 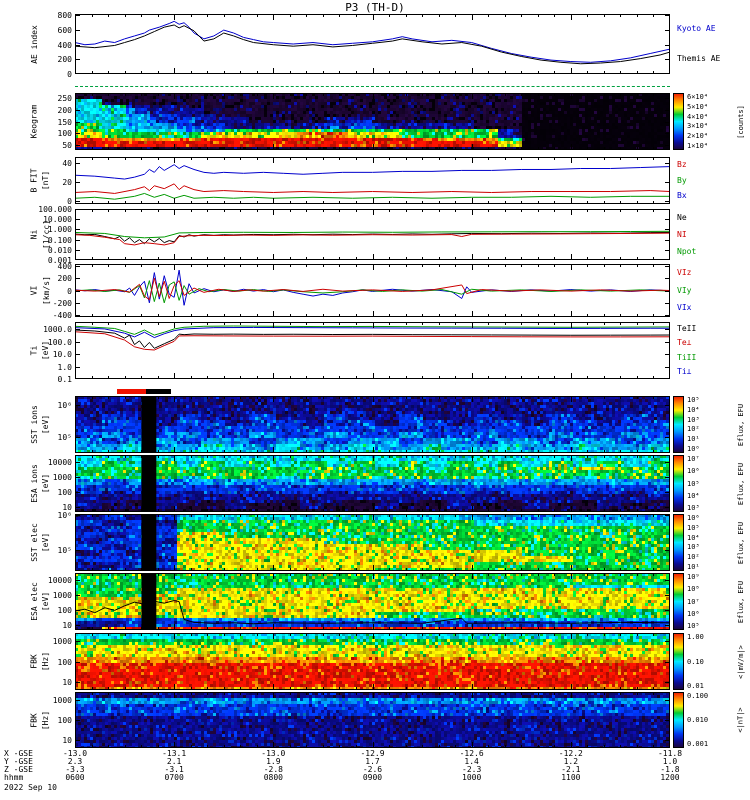 What do you see at coordinates (64, 516) in the screenshot?
I see `y-tick-label: 10⁶` at bounding box center [64, 516].